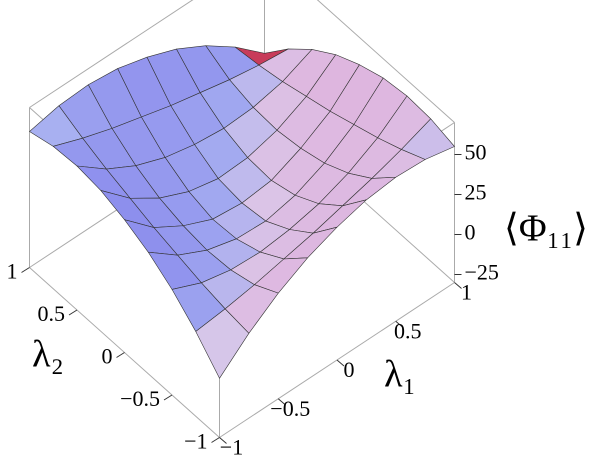 Image resolution: width=591 pixels, height=463 pixels. What do you see at coordinates (231, 447) in the screenshot?
I see `x-tick-label: −1` at bounding box center [231, 447].